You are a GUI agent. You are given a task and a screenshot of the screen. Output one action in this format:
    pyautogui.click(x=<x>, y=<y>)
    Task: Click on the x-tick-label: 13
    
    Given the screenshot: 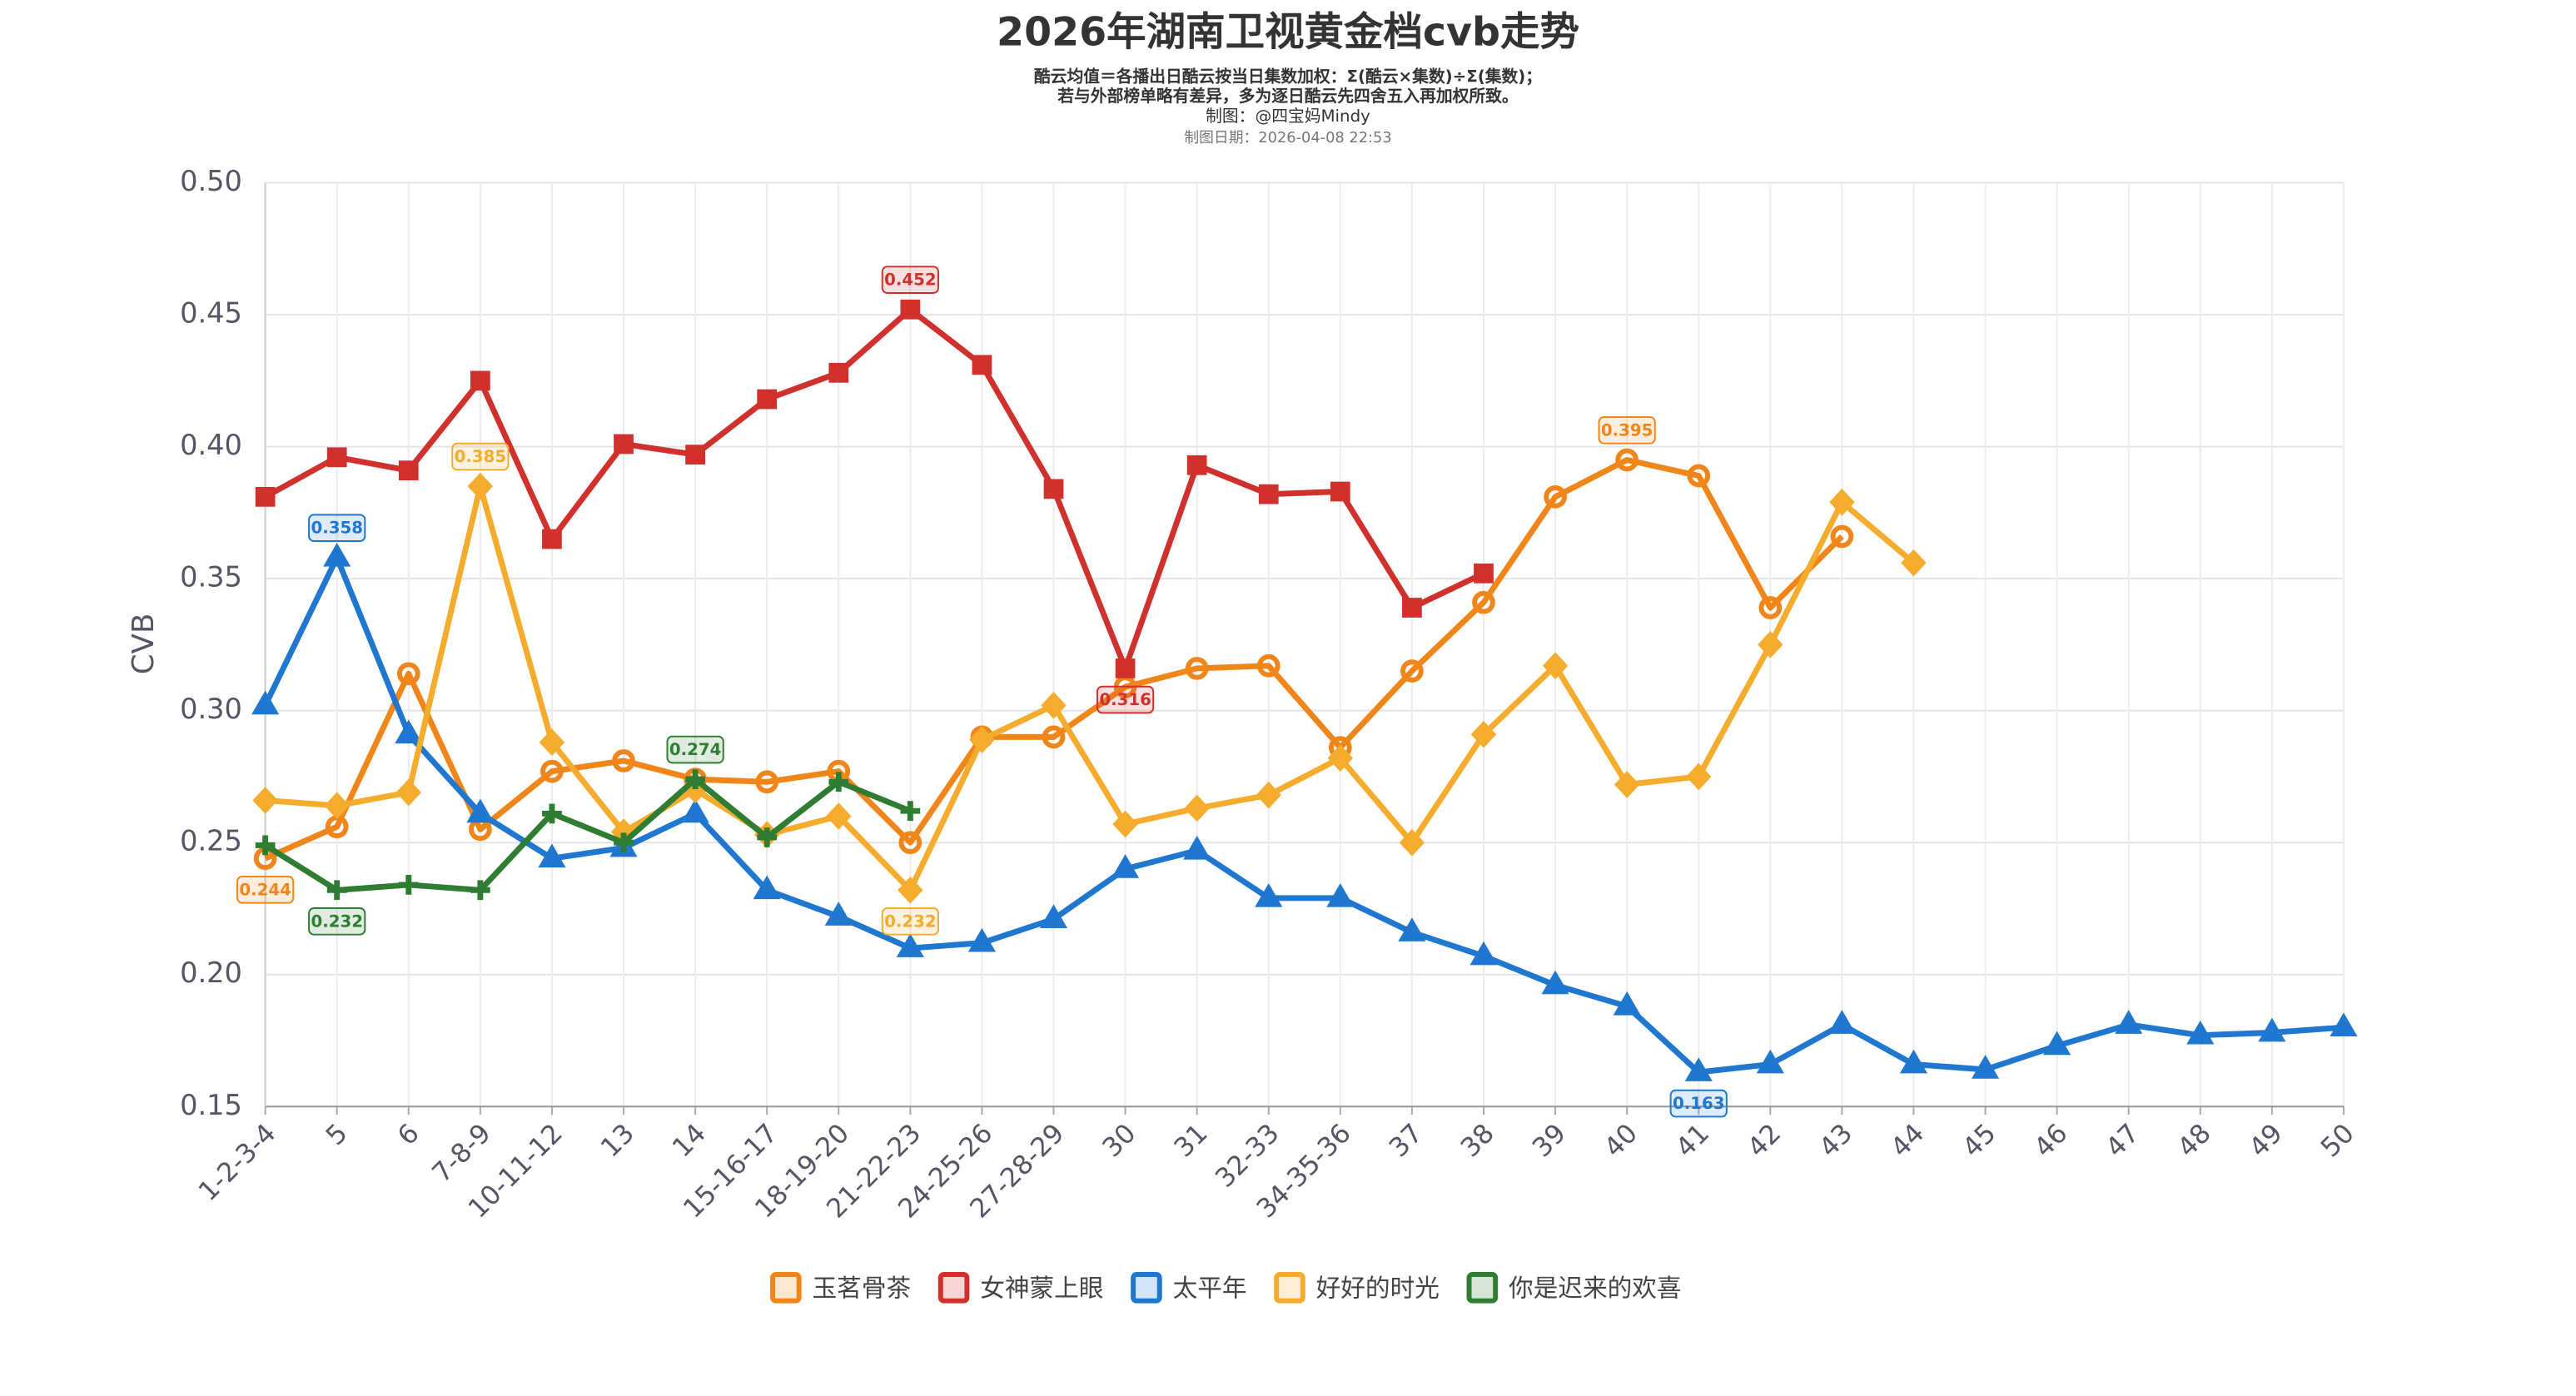 What is the action you would take?
    pyautogui.click(x=617, y=1141)
    